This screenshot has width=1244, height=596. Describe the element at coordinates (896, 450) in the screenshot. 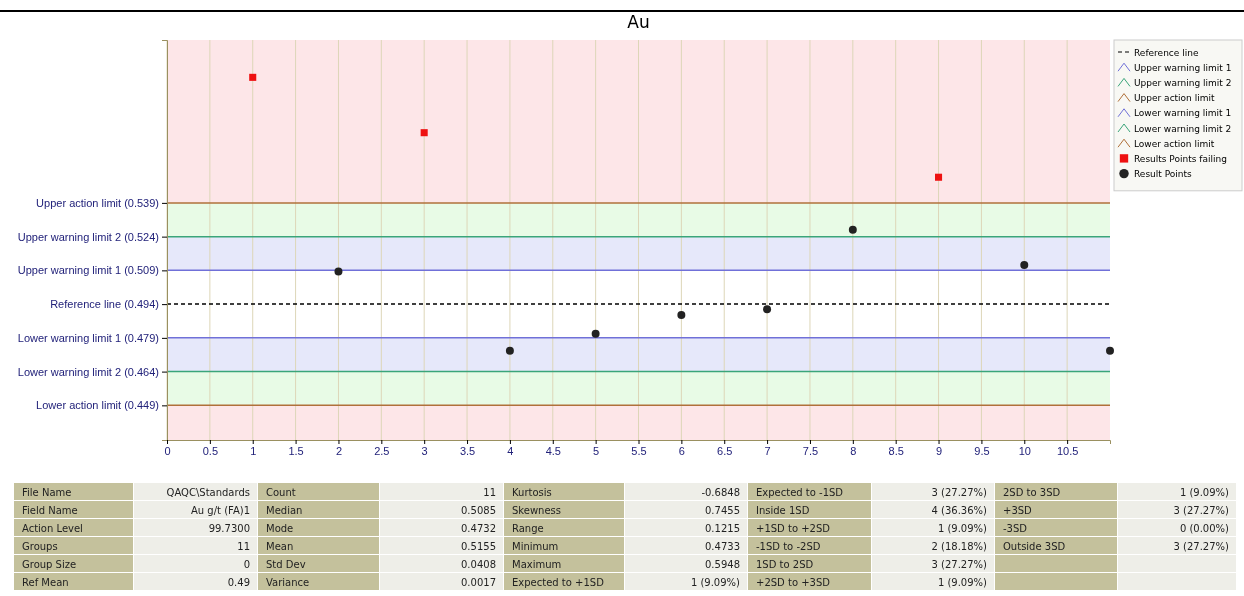

I see `x-tick-label: 8.5` at that location.